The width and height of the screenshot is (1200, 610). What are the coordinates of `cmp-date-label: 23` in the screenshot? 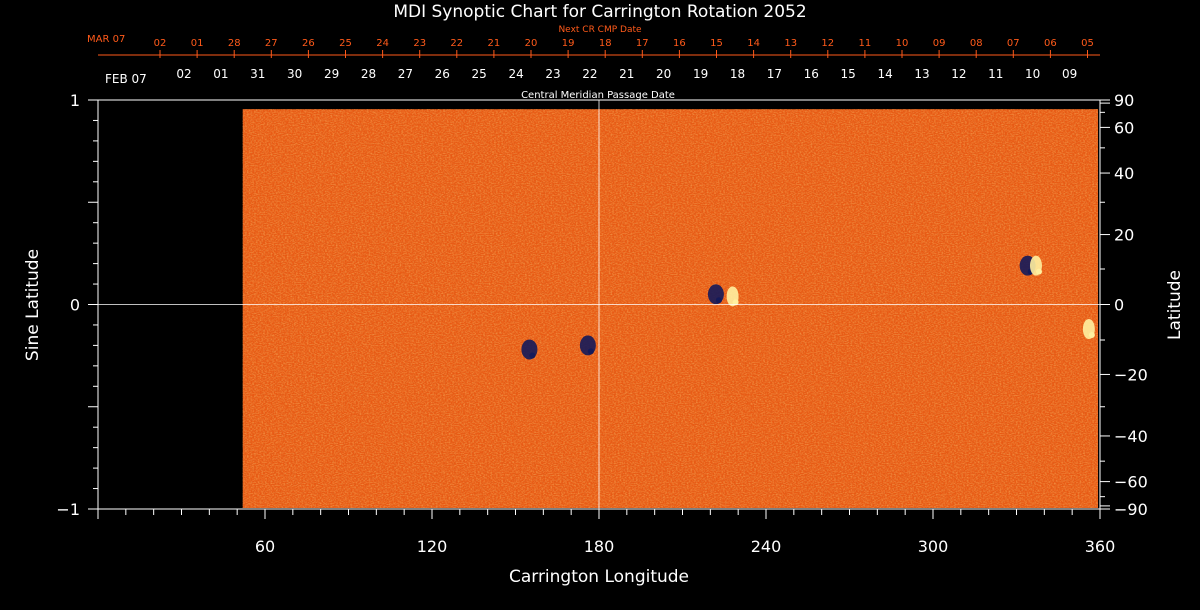 It's located at (552, 74).